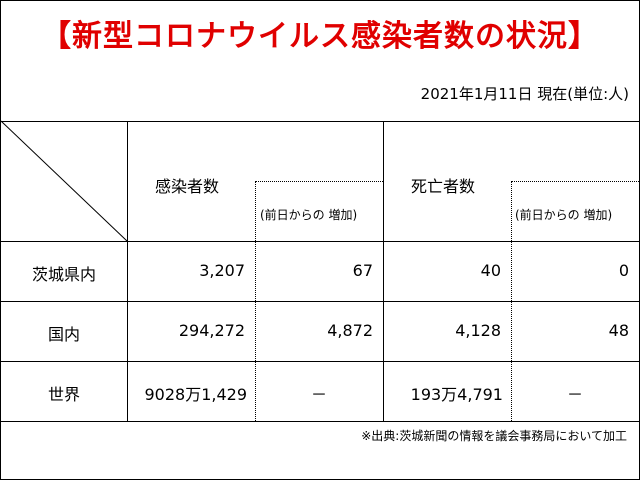 The image size is (640, 481). I want to click on header-dotted-deaths, so click(575, 181).